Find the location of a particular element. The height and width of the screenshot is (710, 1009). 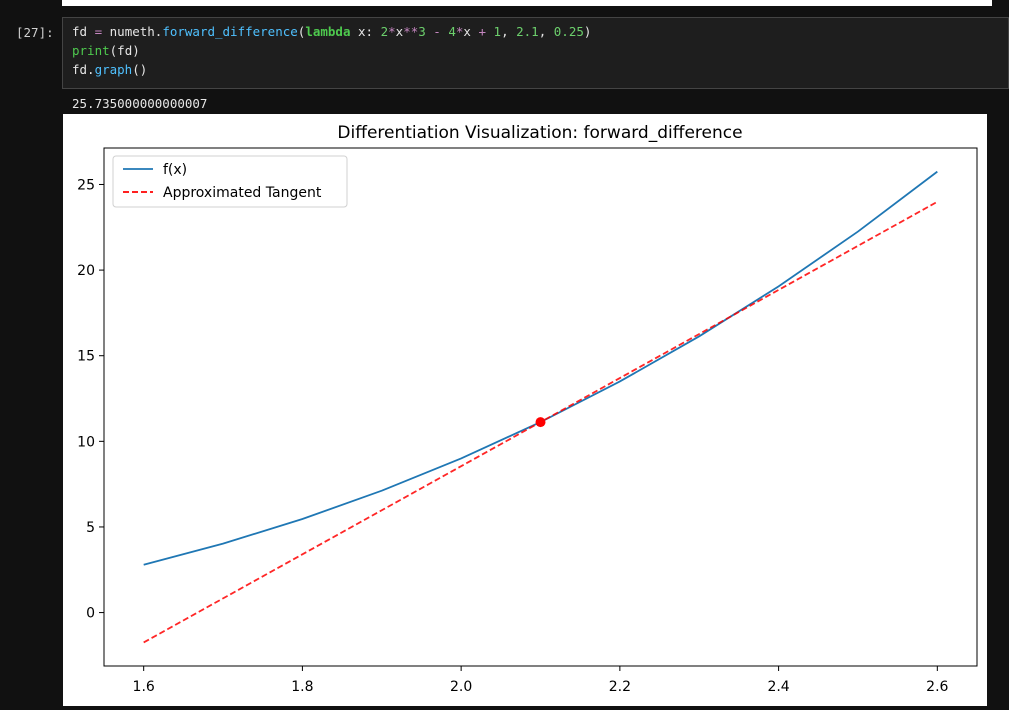

code-line: fd.graph() is located at coordinates (109, 69).